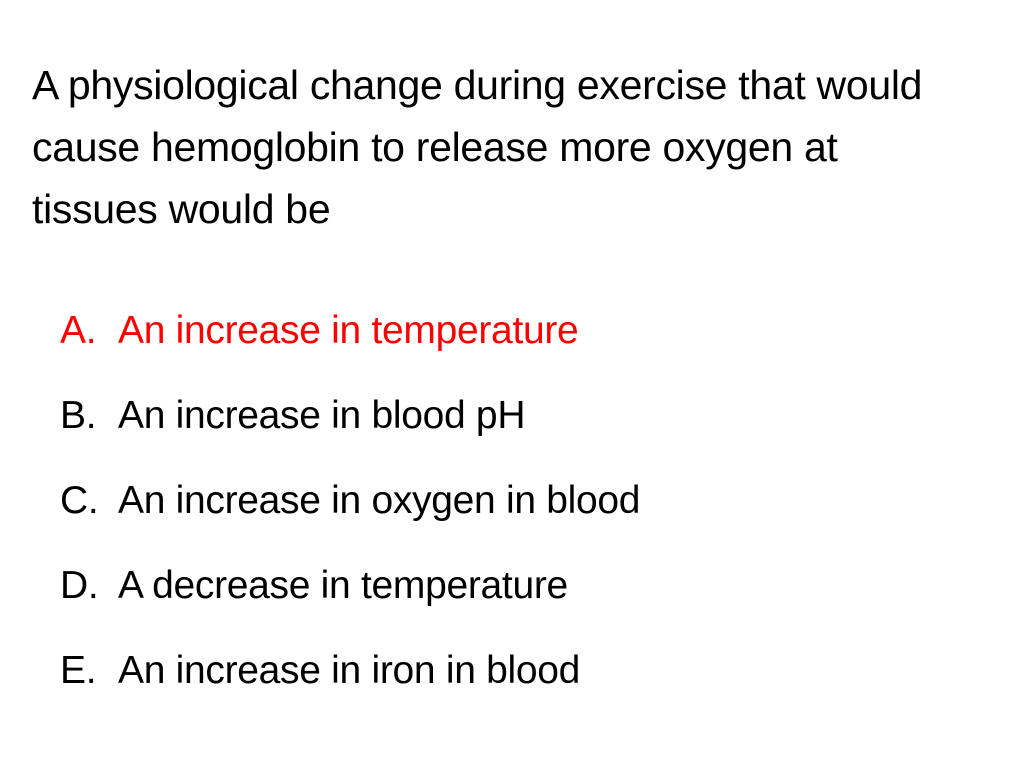 This screenshot has height=768, width=1024. What do you see at coordinates (78, 415) in the screenshot?
I see `option-letter: B.` at bounding box center [78, 415].